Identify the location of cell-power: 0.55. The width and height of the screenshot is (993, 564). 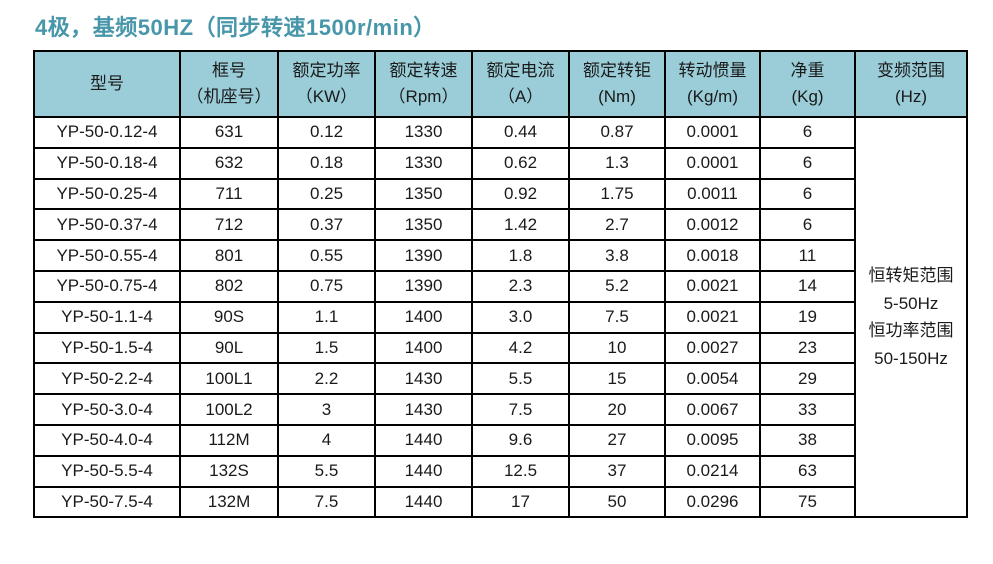
(326, 255).